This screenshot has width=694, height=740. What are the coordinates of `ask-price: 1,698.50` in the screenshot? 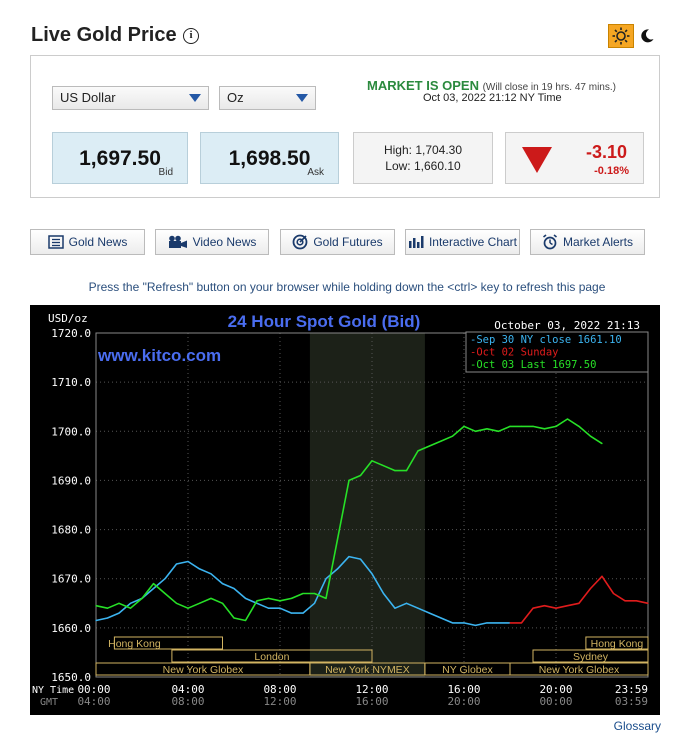 It's located at (269, 158).